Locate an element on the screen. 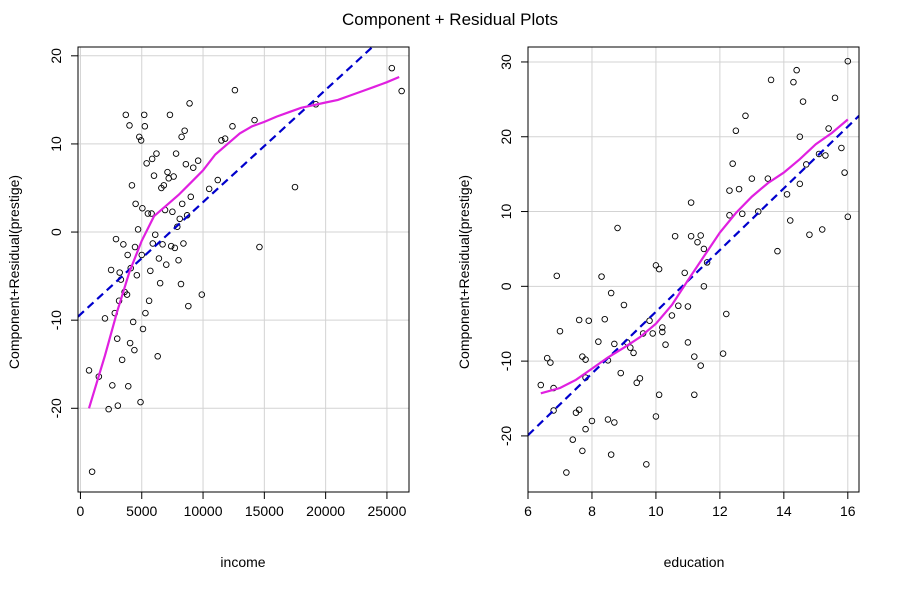 Image resolution: width=900 pixels, height=592 pixels. education-y-axis-label: Component+Residual(prestige) is located at coordinates (464, 272).